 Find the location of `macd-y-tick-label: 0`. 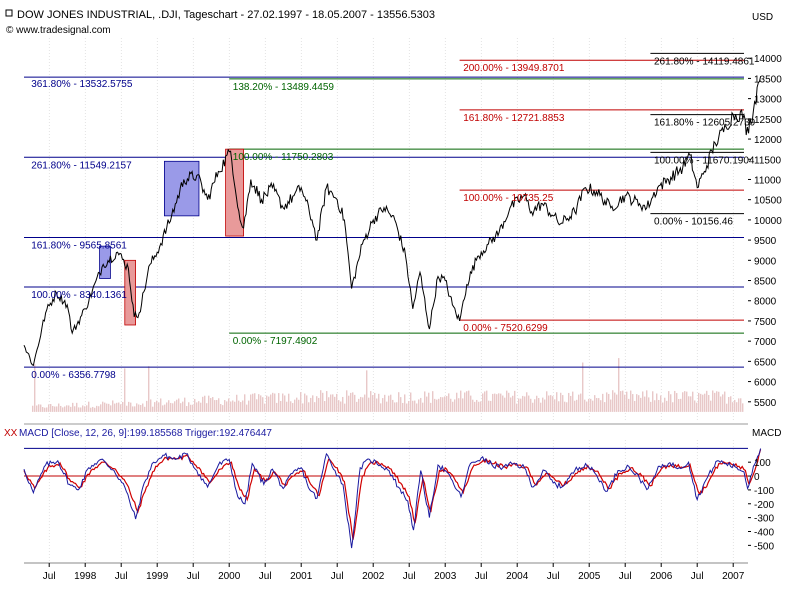

macd-y-tick-label: 0 is located at coordinates (757, 477).